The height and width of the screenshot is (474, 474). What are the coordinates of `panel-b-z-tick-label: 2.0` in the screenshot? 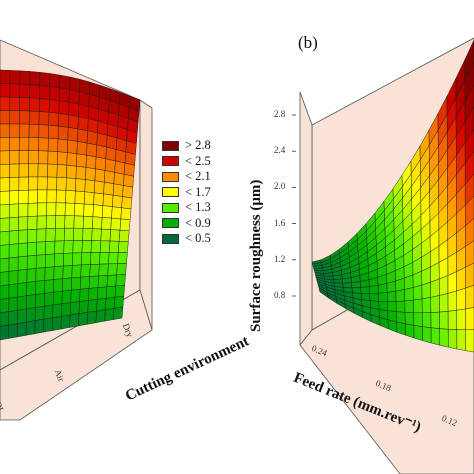 It's located at (280, 186).